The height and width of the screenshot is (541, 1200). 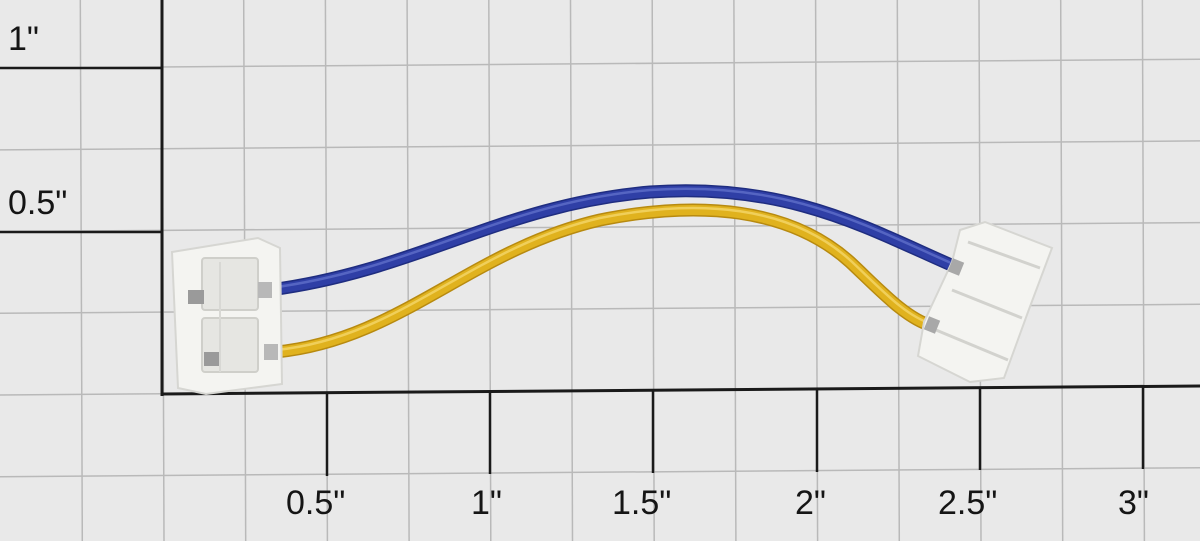 What do you see at coordinates (1133, 503) in the screenshot?
I see `scale-label-3-inch: 3"` at bounding box center [1133, 503].